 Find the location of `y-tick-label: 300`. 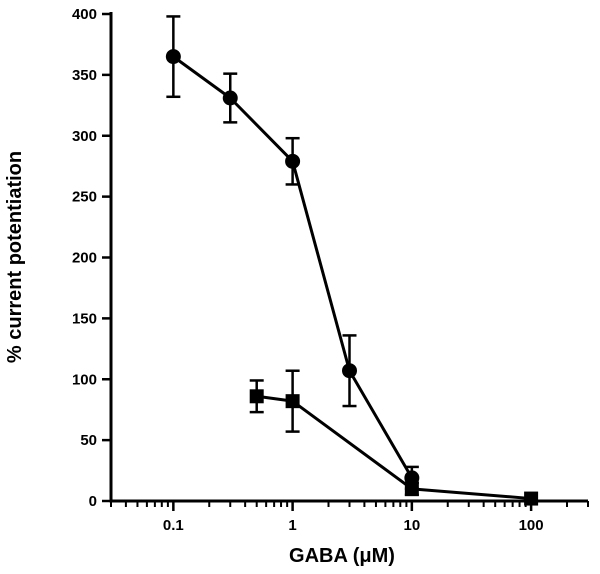

y-tick-label: 300 is located at coordinates (84, 136).